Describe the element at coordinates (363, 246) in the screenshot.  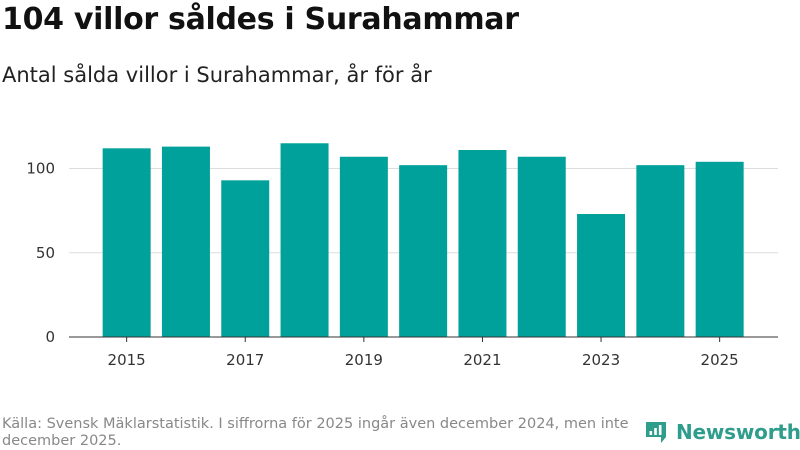
I see `bar-2019` at that location.